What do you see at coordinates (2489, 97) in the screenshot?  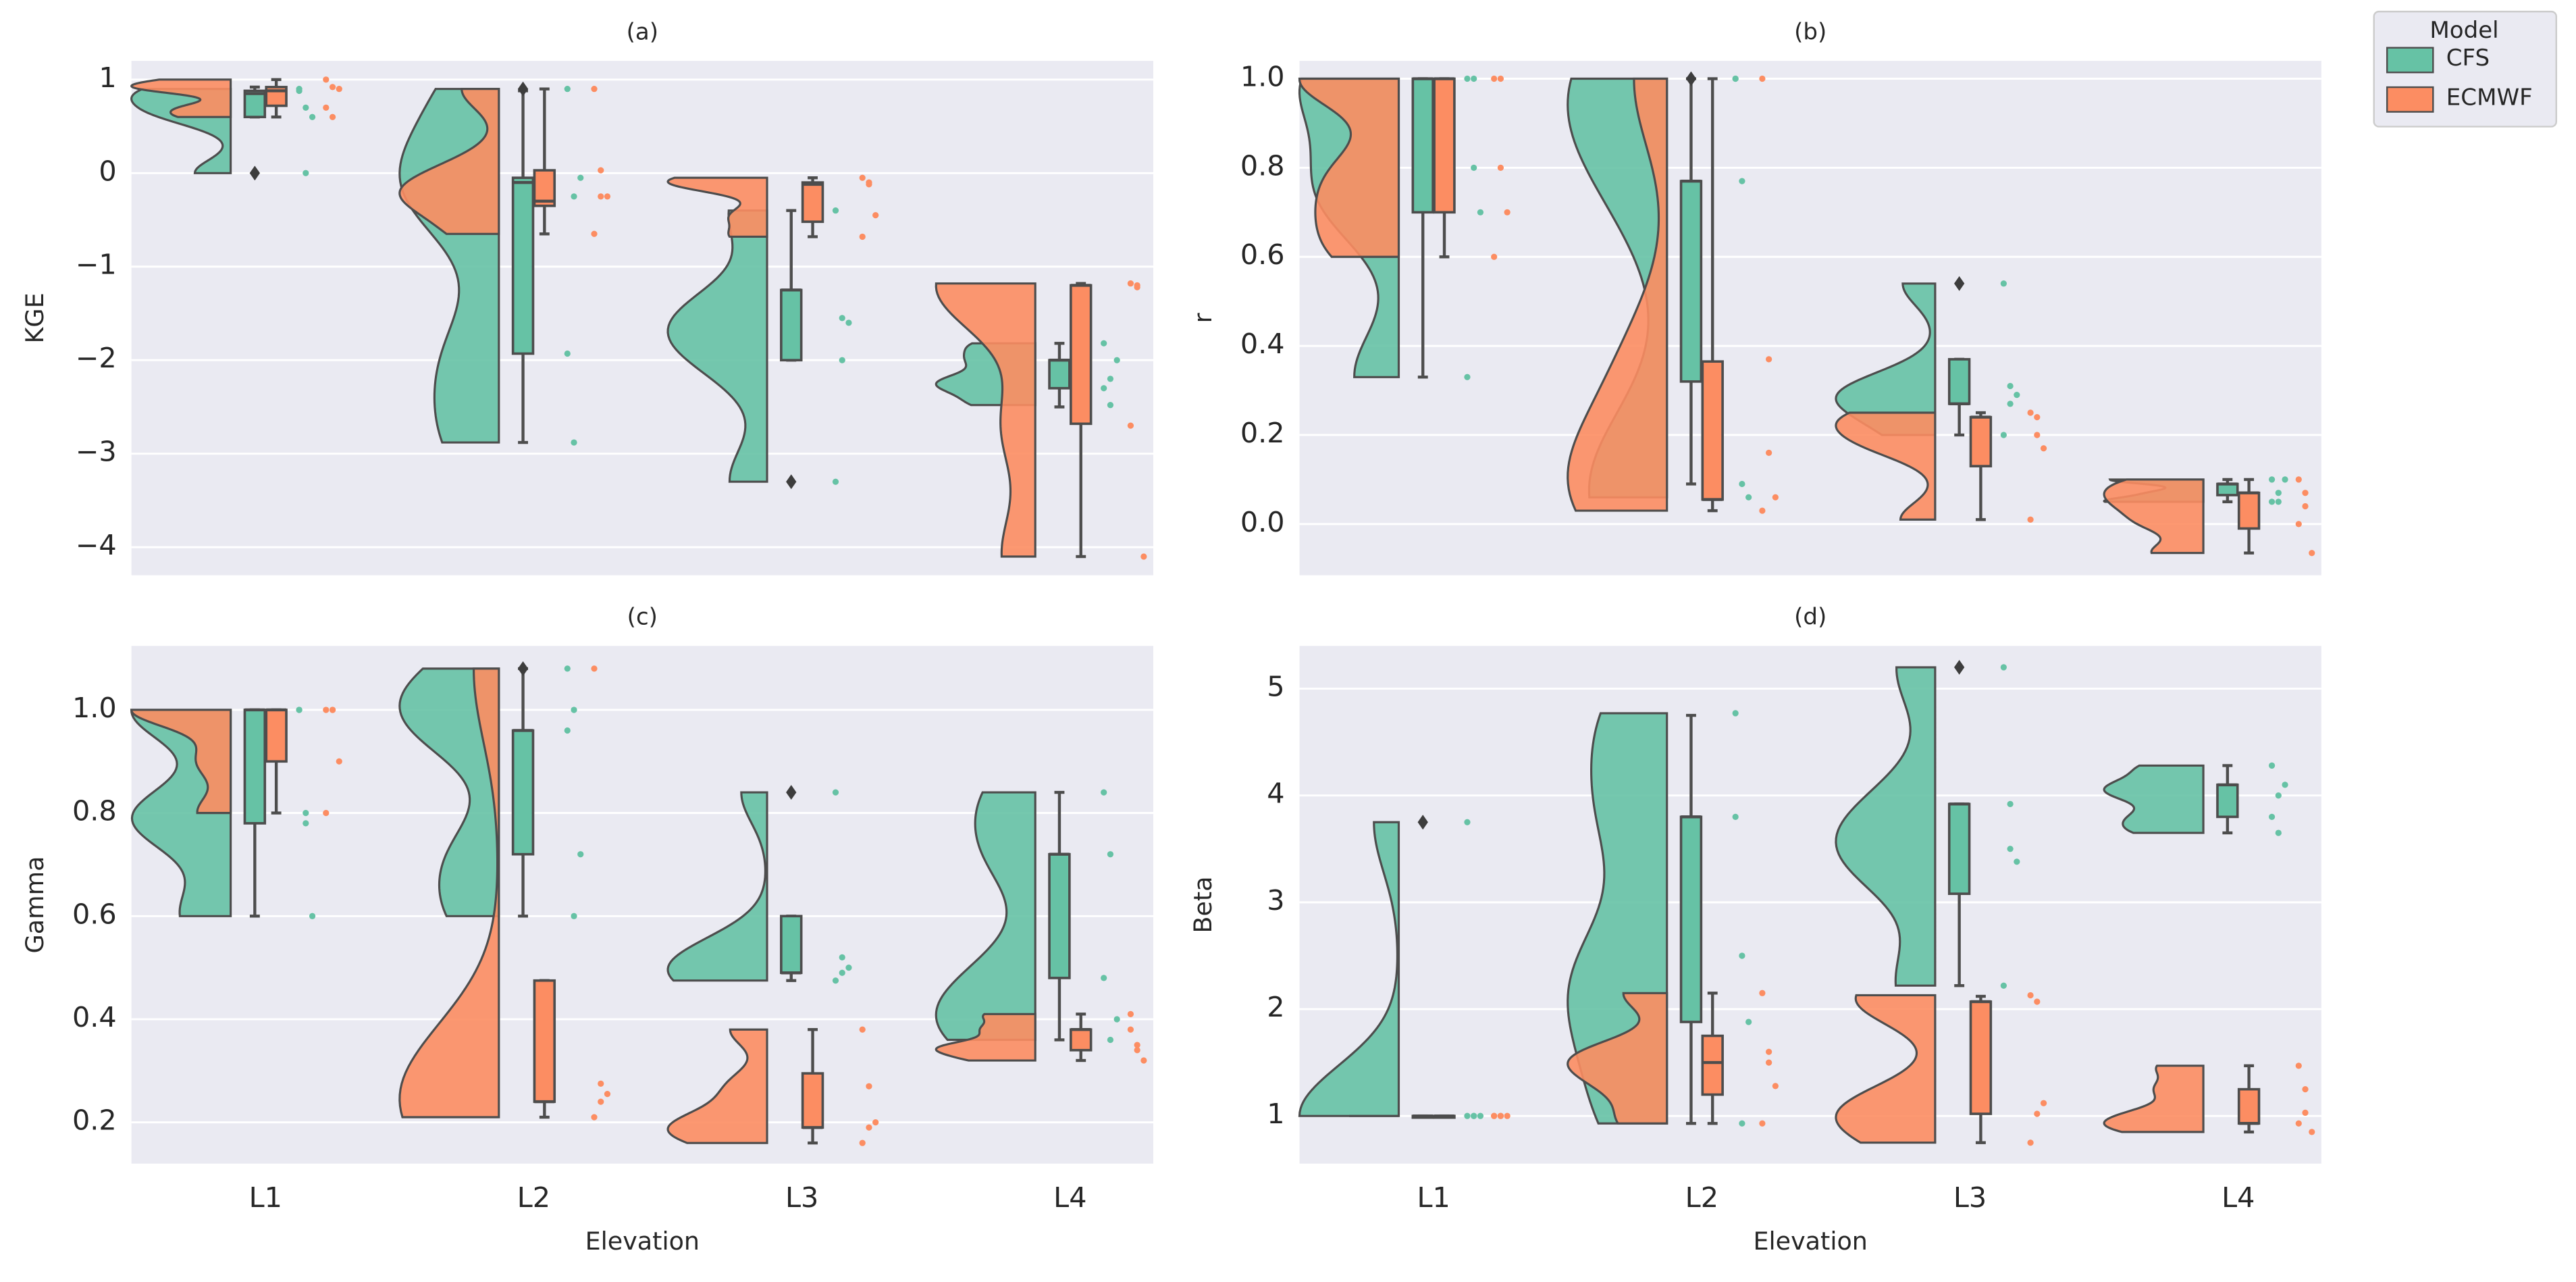 I see `legend-label: ECMWF` at bounding box center [2489, 97].